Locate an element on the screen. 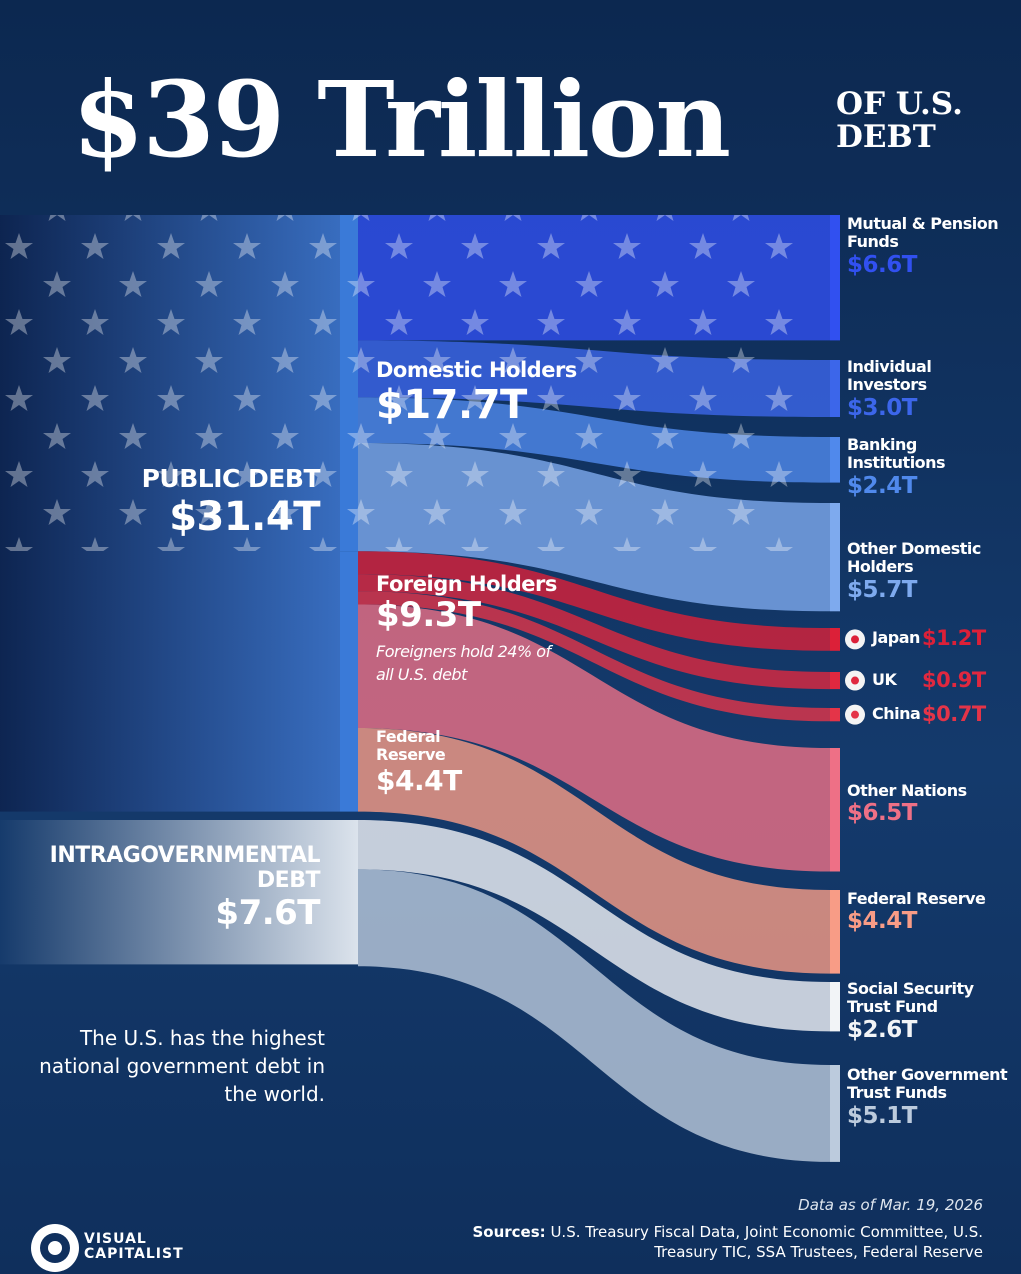 The height and width of the screenshot is (1274, 1021). node-value: $6.5T is located at coordinates (882, 813).